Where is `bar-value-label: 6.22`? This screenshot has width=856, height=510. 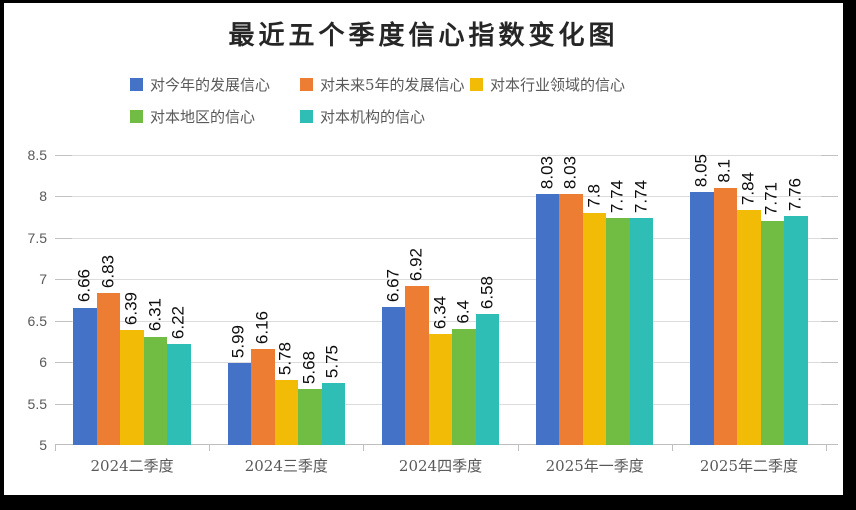 bar-value-label: 6.22 is located at coordinates (178, 322).